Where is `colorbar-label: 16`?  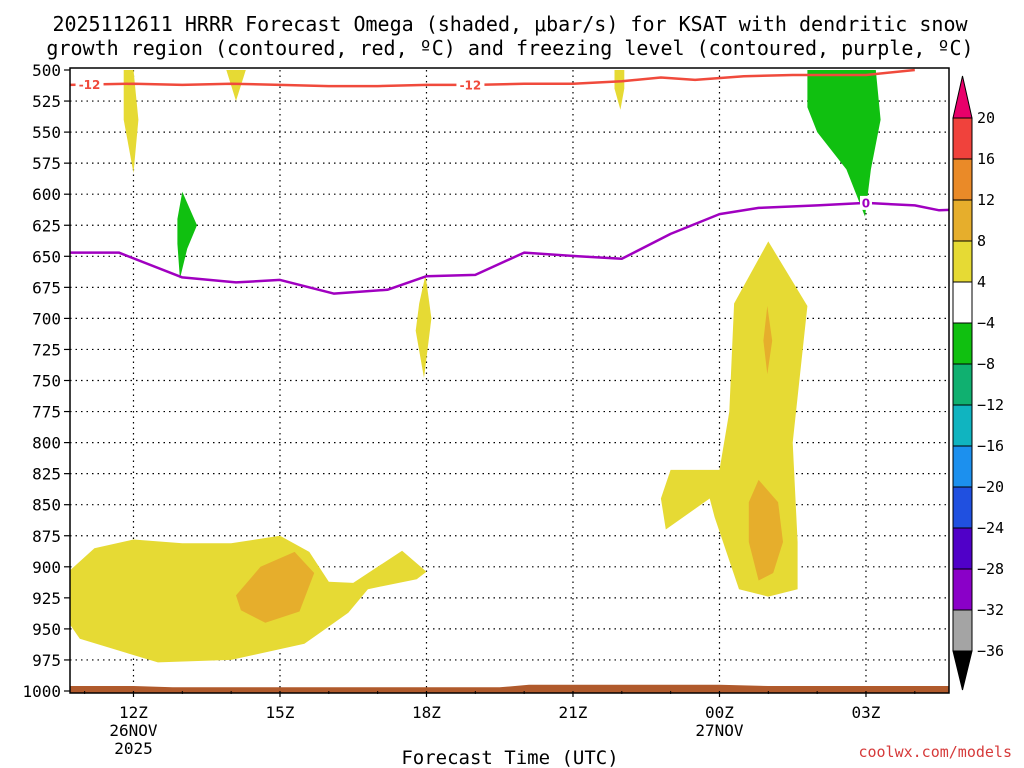 colorbar-label: 16 is located at coordinates (986, 159).